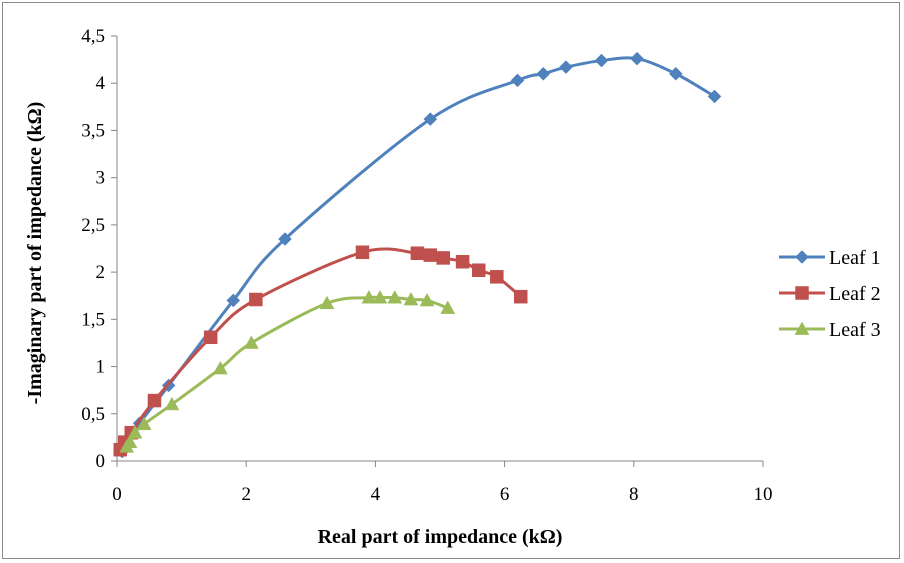 Image resolution: width=904 pixels, height=563 pixels. What do you see at coordinates (101, 272) in the screenshot?
I see `y-tick-label: 2` at bounding box center [101, 272].